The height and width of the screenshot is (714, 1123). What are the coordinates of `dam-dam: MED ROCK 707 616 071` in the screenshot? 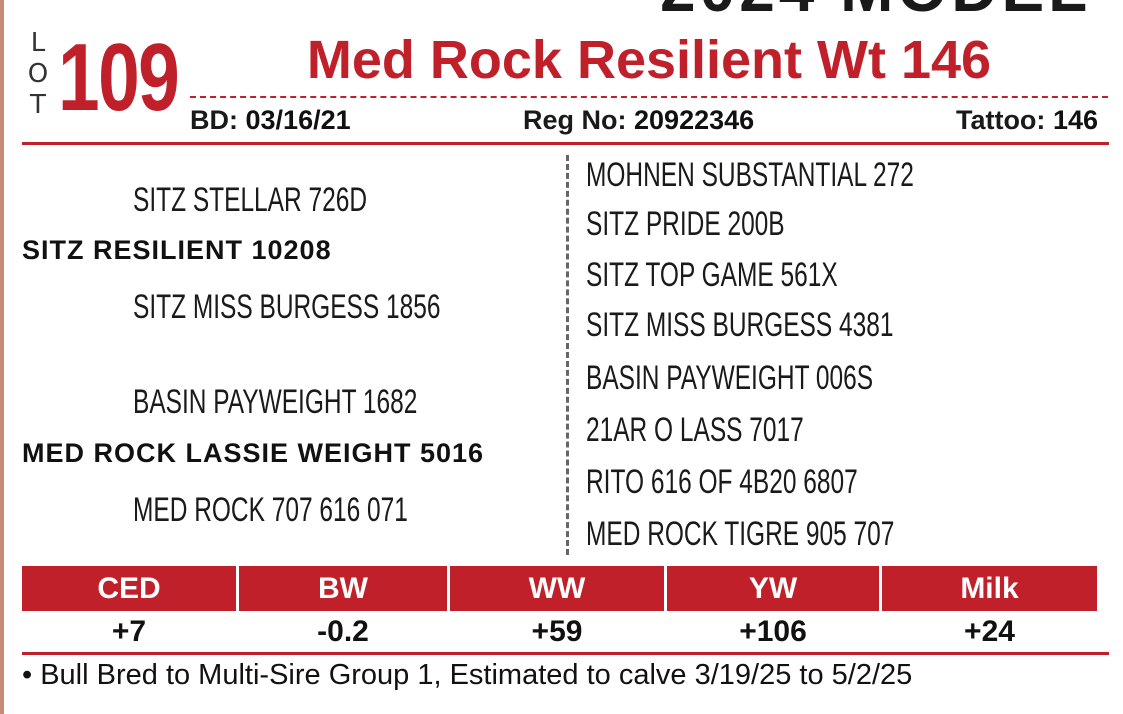 It's located at (270, 510).